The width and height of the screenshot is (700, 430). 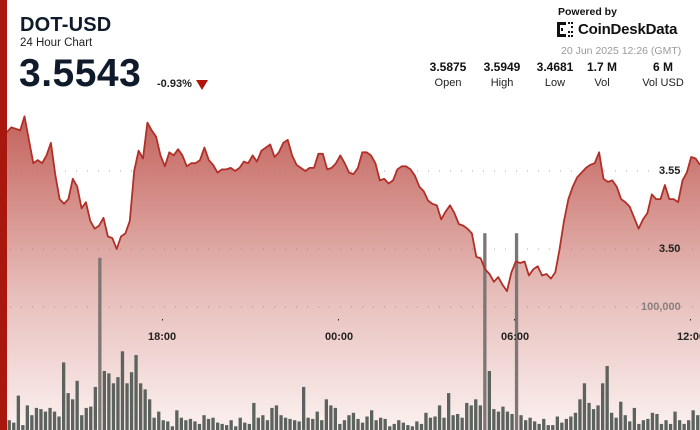 What do you see at coordinates (602, 83) in the screenshot?
I see `stat-label: Vol` at bounding box center [602, 83].